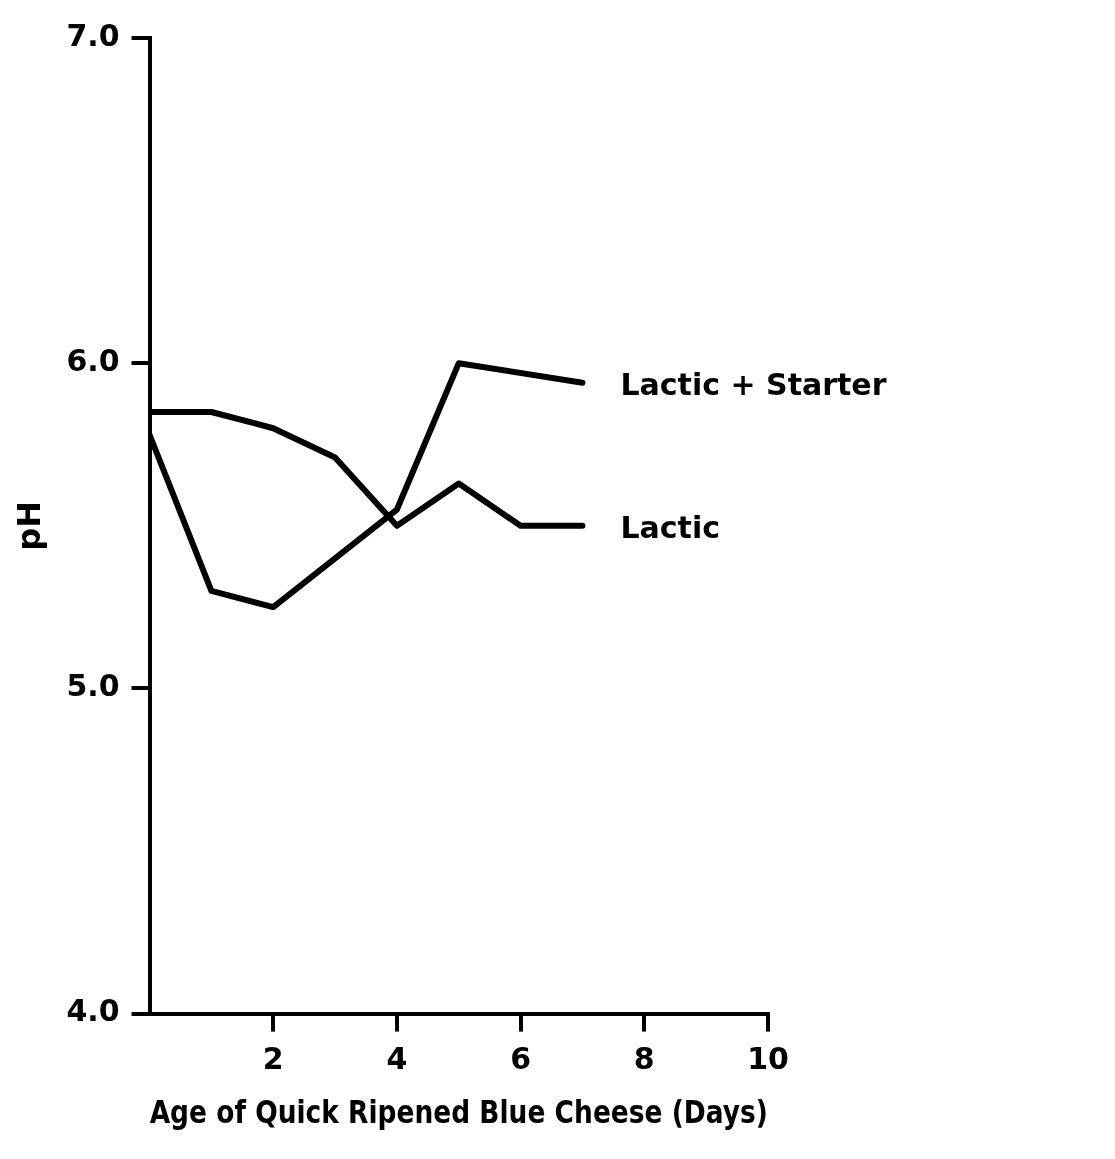 The image size is (1115, 1159). I want to click on y-tick-label: 6.0, so click(93, 360).